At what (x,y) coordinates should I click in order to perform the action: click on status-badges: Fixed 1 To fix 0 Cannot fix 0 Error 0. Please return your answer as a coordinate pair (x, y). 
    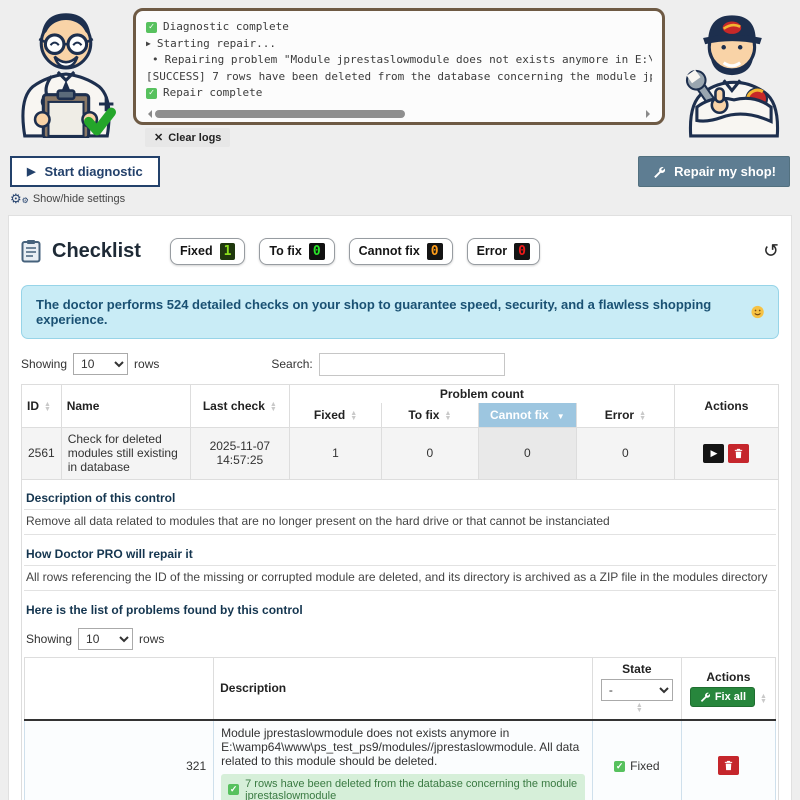
    Looking at the image, I should click on (354, 251).